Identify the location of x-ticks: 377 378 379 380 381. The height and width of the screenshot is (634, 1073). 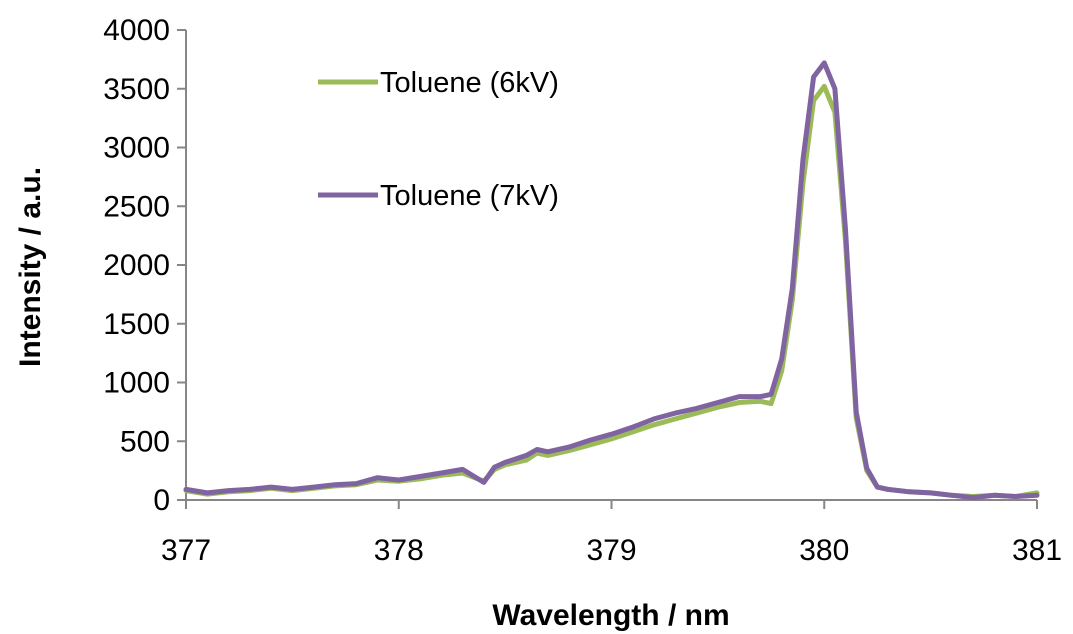
(611, 533).